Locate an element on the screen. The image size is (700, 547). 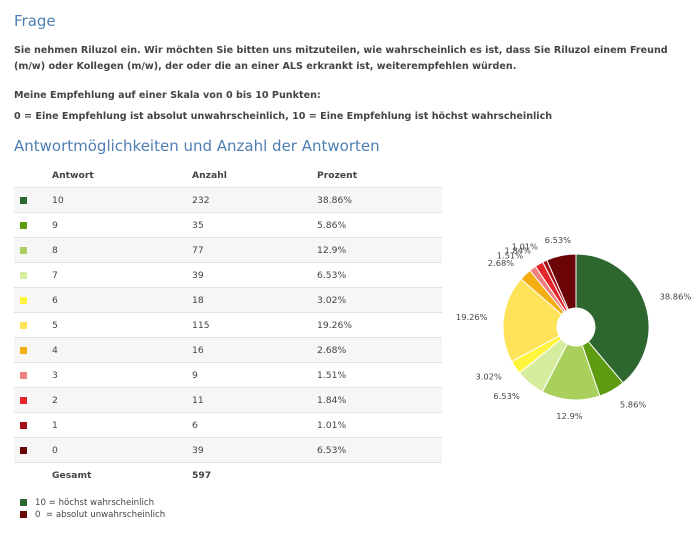
slice-label: 1.01% is located at coordinates (525, 247).